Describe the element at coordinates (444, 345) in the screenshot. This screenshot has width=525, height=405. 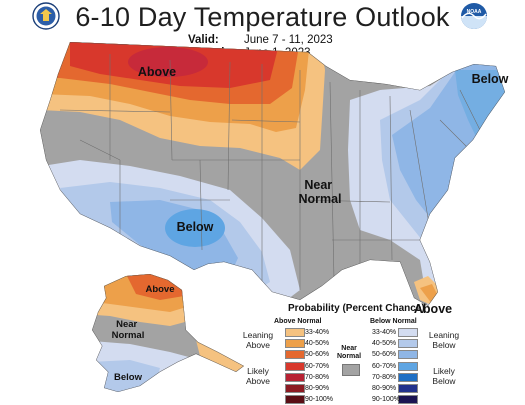
I see `leaning-below-line-2: Below` at that location.